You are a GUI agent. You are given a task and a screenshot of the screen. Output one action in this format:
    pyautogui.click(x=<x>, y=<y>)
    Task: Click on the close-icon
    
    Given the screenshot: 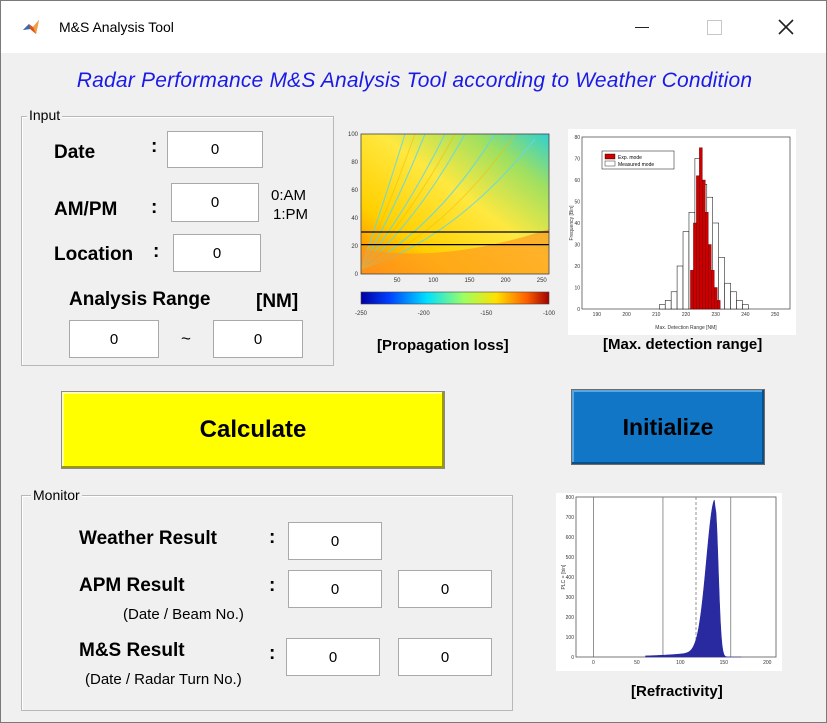 What is the action you would take?
    pyautogui.click(x=786, y=27)
    